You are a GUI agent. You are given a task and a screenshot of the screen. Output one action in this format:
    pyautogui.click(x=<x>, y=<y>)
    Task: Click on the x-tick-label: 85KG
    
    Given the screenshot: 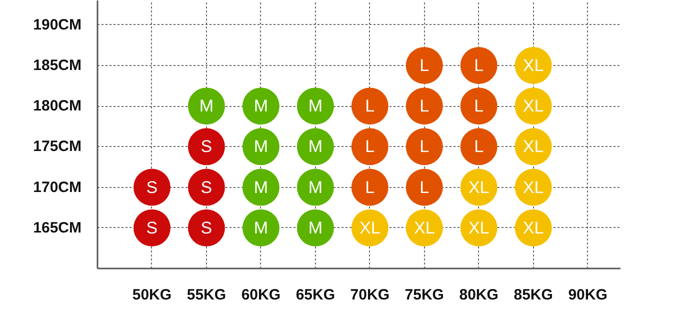 What is the action you would take?
    pyautogui.click(x=533, y=295)
    